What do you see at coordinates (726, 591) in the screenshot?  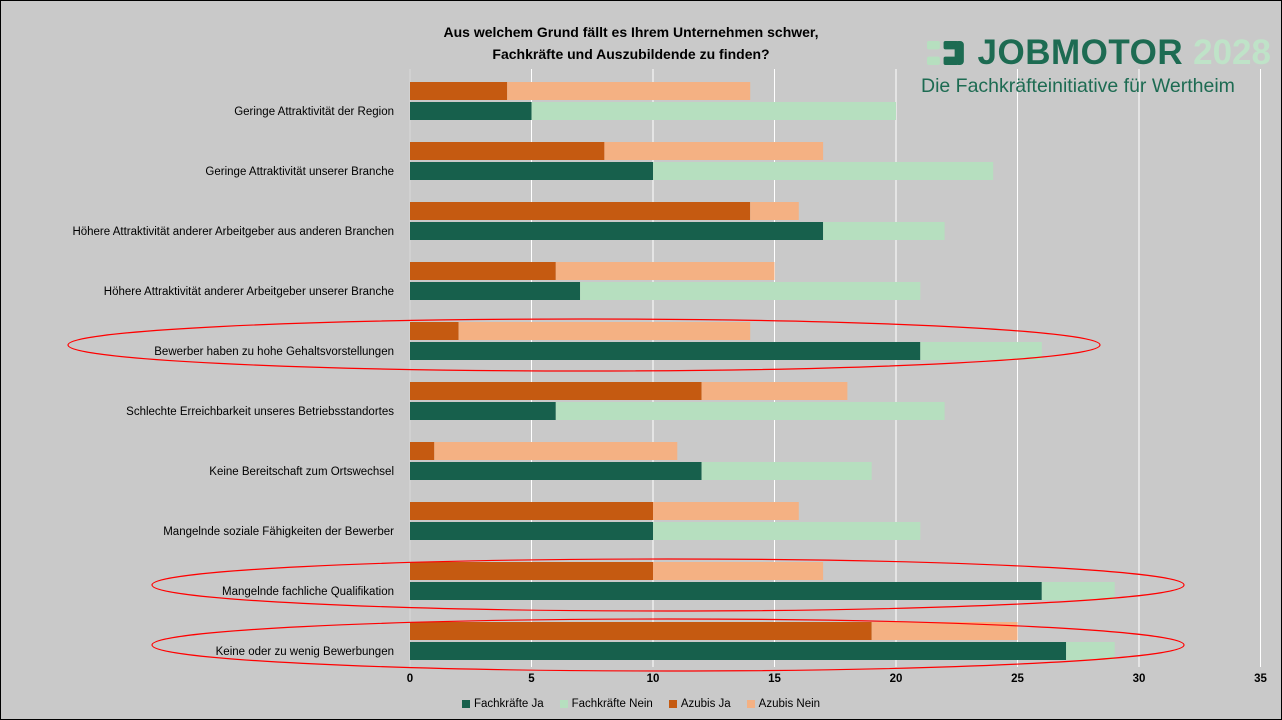 I see `bar-fachkraefte-ja-mangelnde-fachliche-qualifikation` at bounding box center [726, 591].